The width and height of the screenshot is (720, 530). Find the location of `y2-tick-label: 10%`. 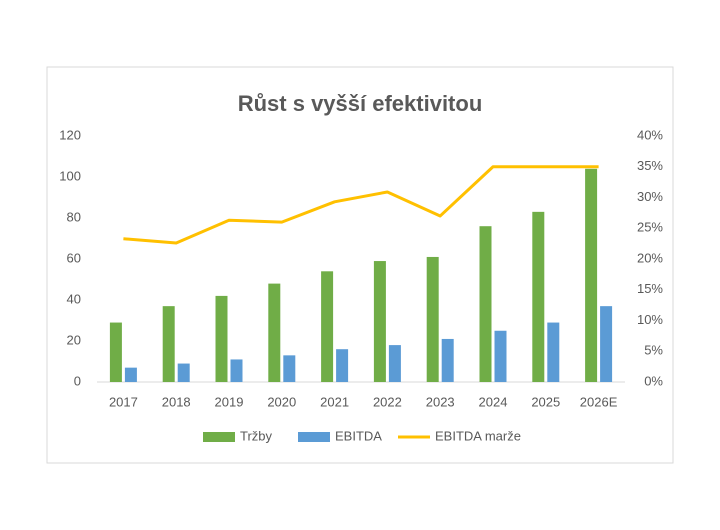

y2-tick-label: 10% is located at coordinates (650, 319).